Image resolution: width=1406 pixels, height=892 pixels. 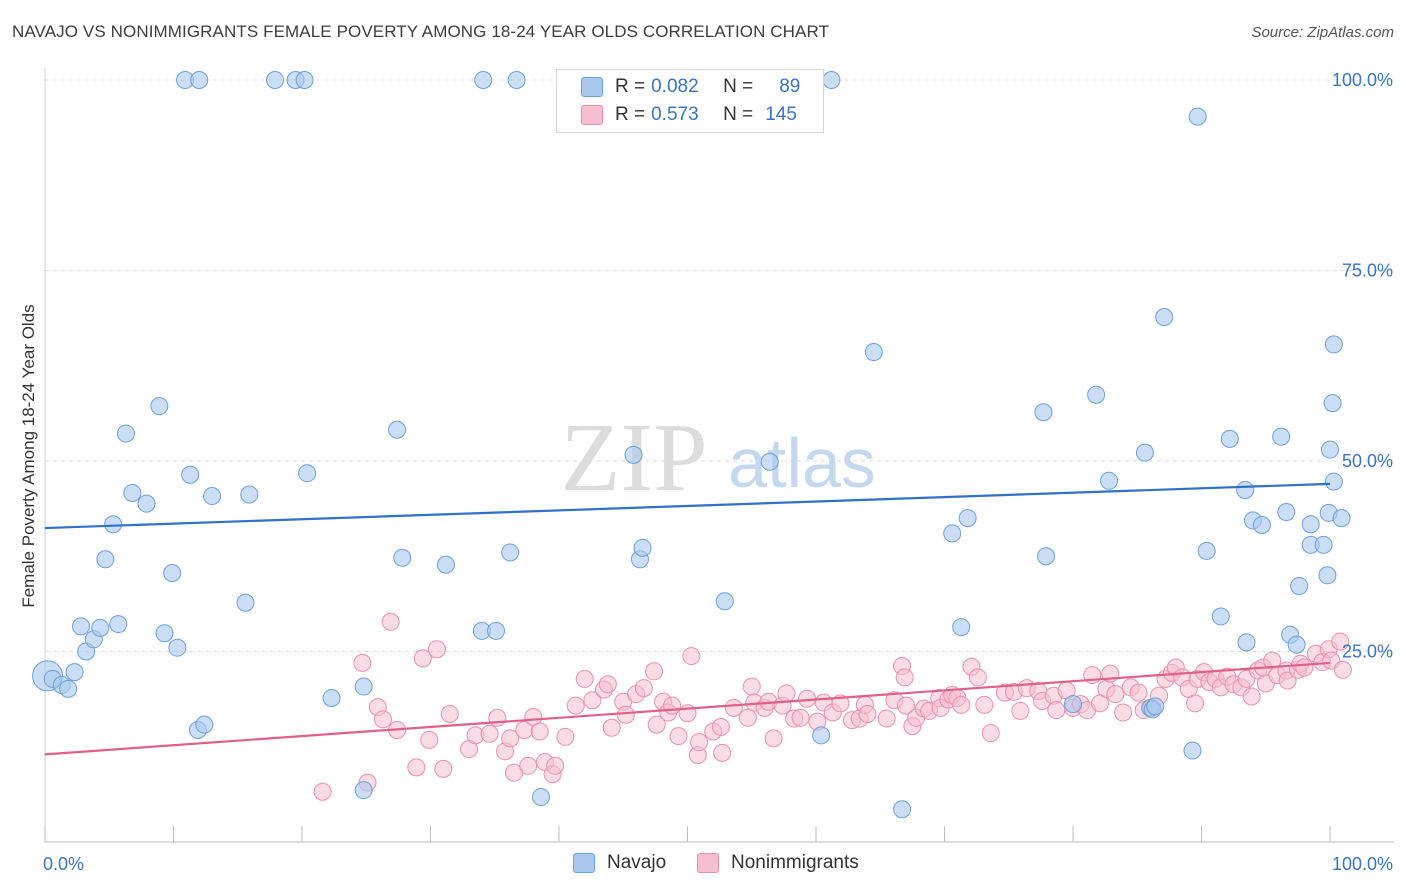 I want to click on navajo-r-value: 0.082, so click(x=675, y=86).